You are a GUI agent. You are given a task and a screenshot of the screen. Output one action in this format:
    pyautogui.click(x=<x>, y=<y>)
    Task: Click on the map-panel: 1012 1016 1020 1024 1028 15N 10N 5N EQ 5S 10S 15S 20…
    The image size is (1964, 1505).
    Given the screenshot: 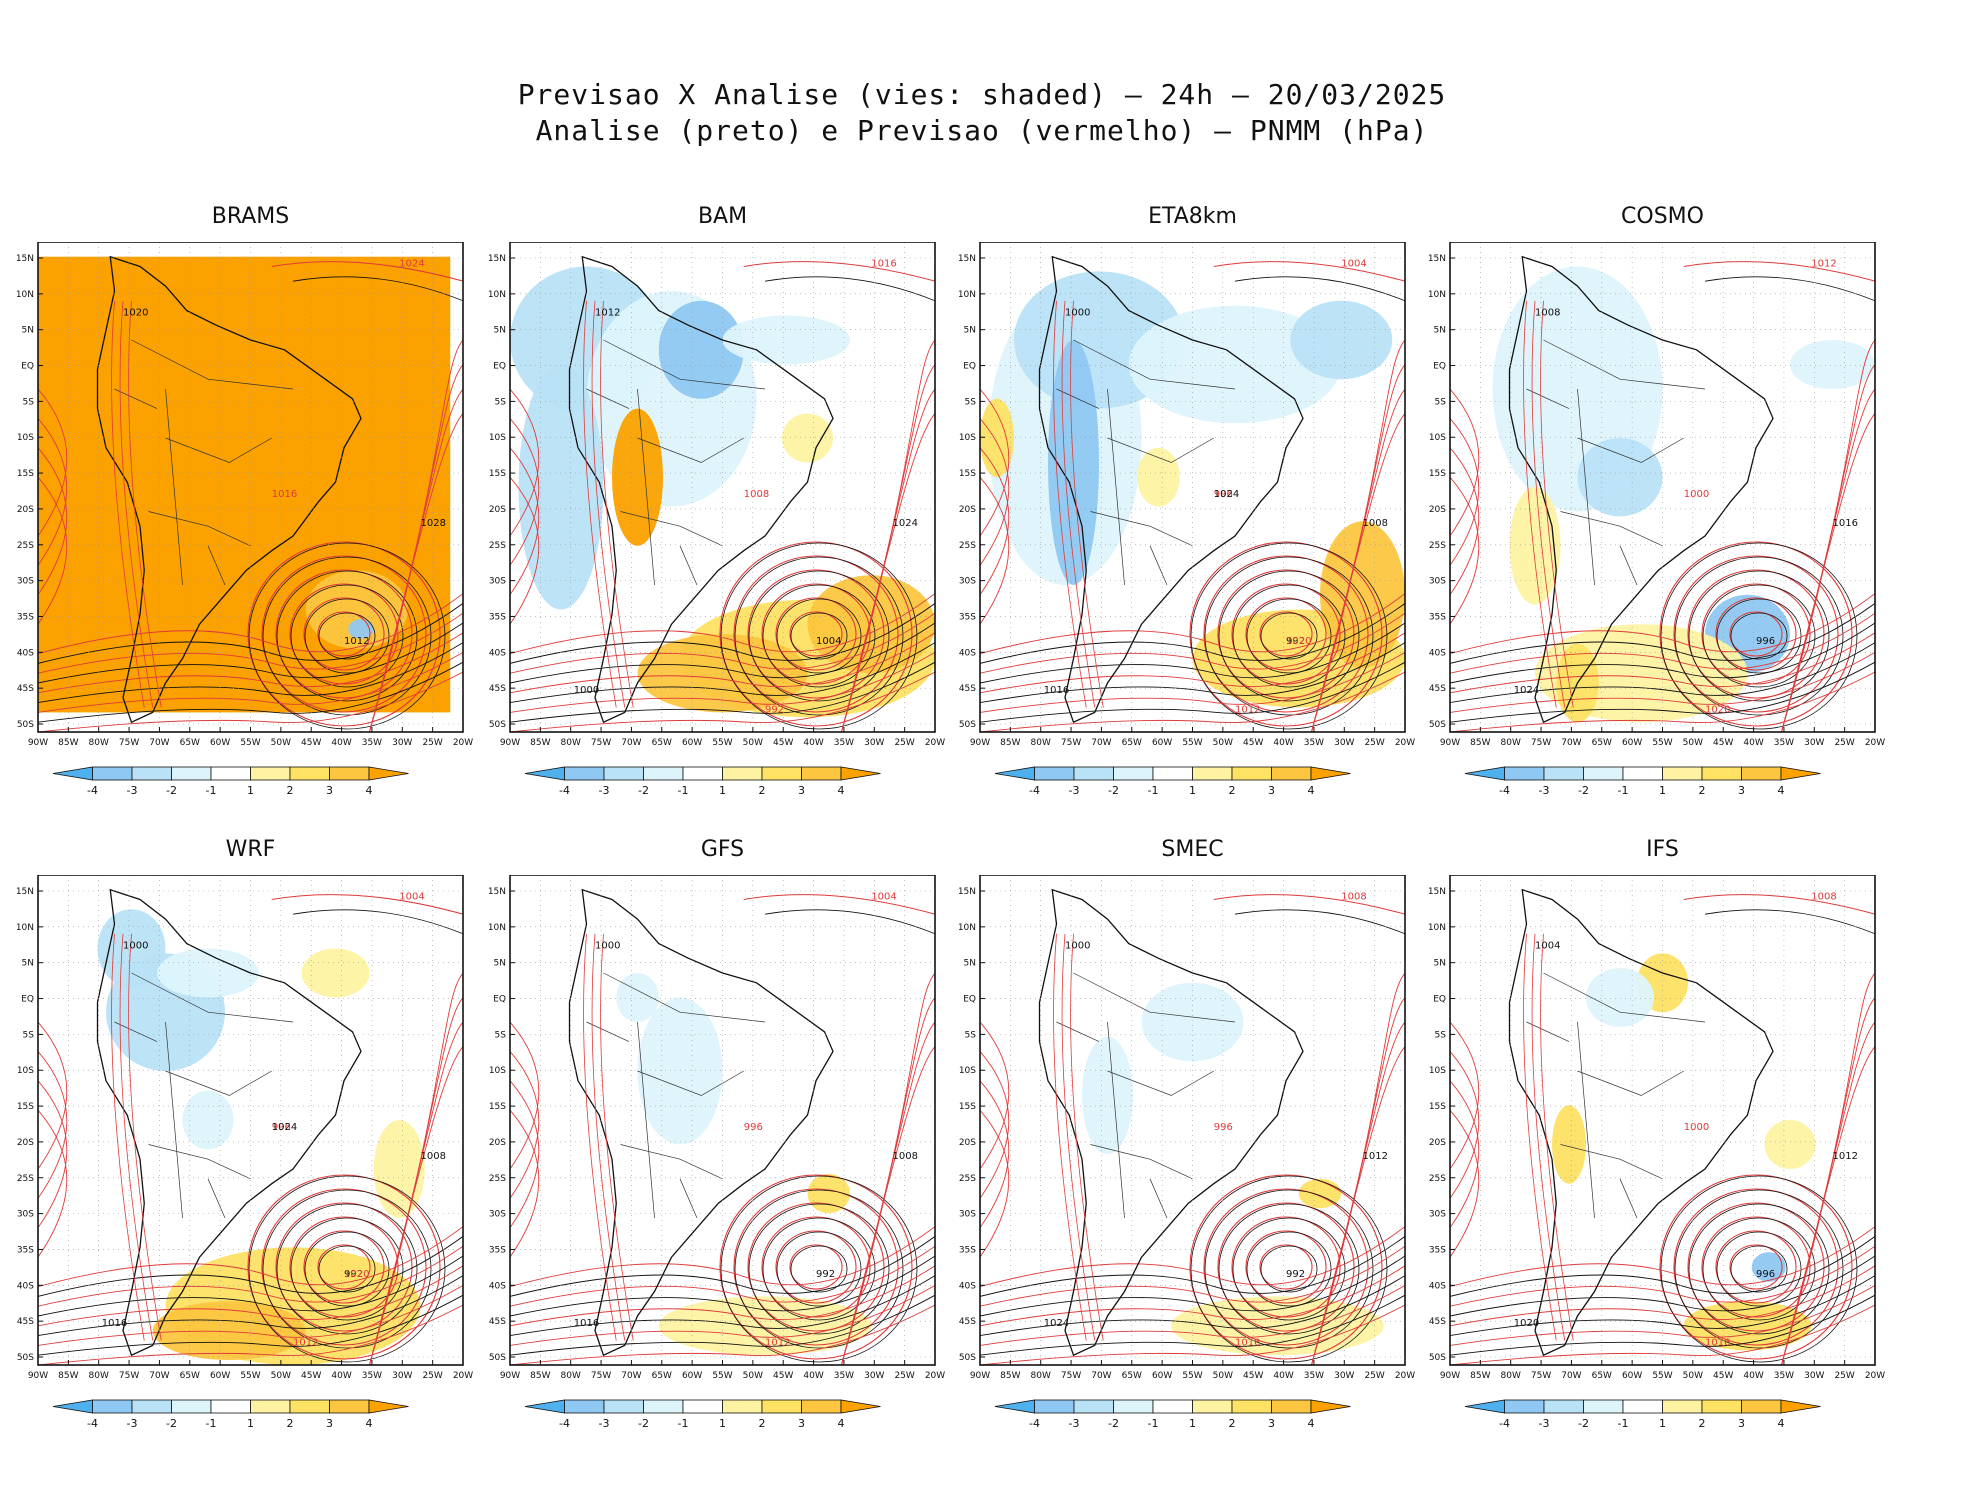 What is the action you would take?
    pyautogui.click(x=244, y=519)
    